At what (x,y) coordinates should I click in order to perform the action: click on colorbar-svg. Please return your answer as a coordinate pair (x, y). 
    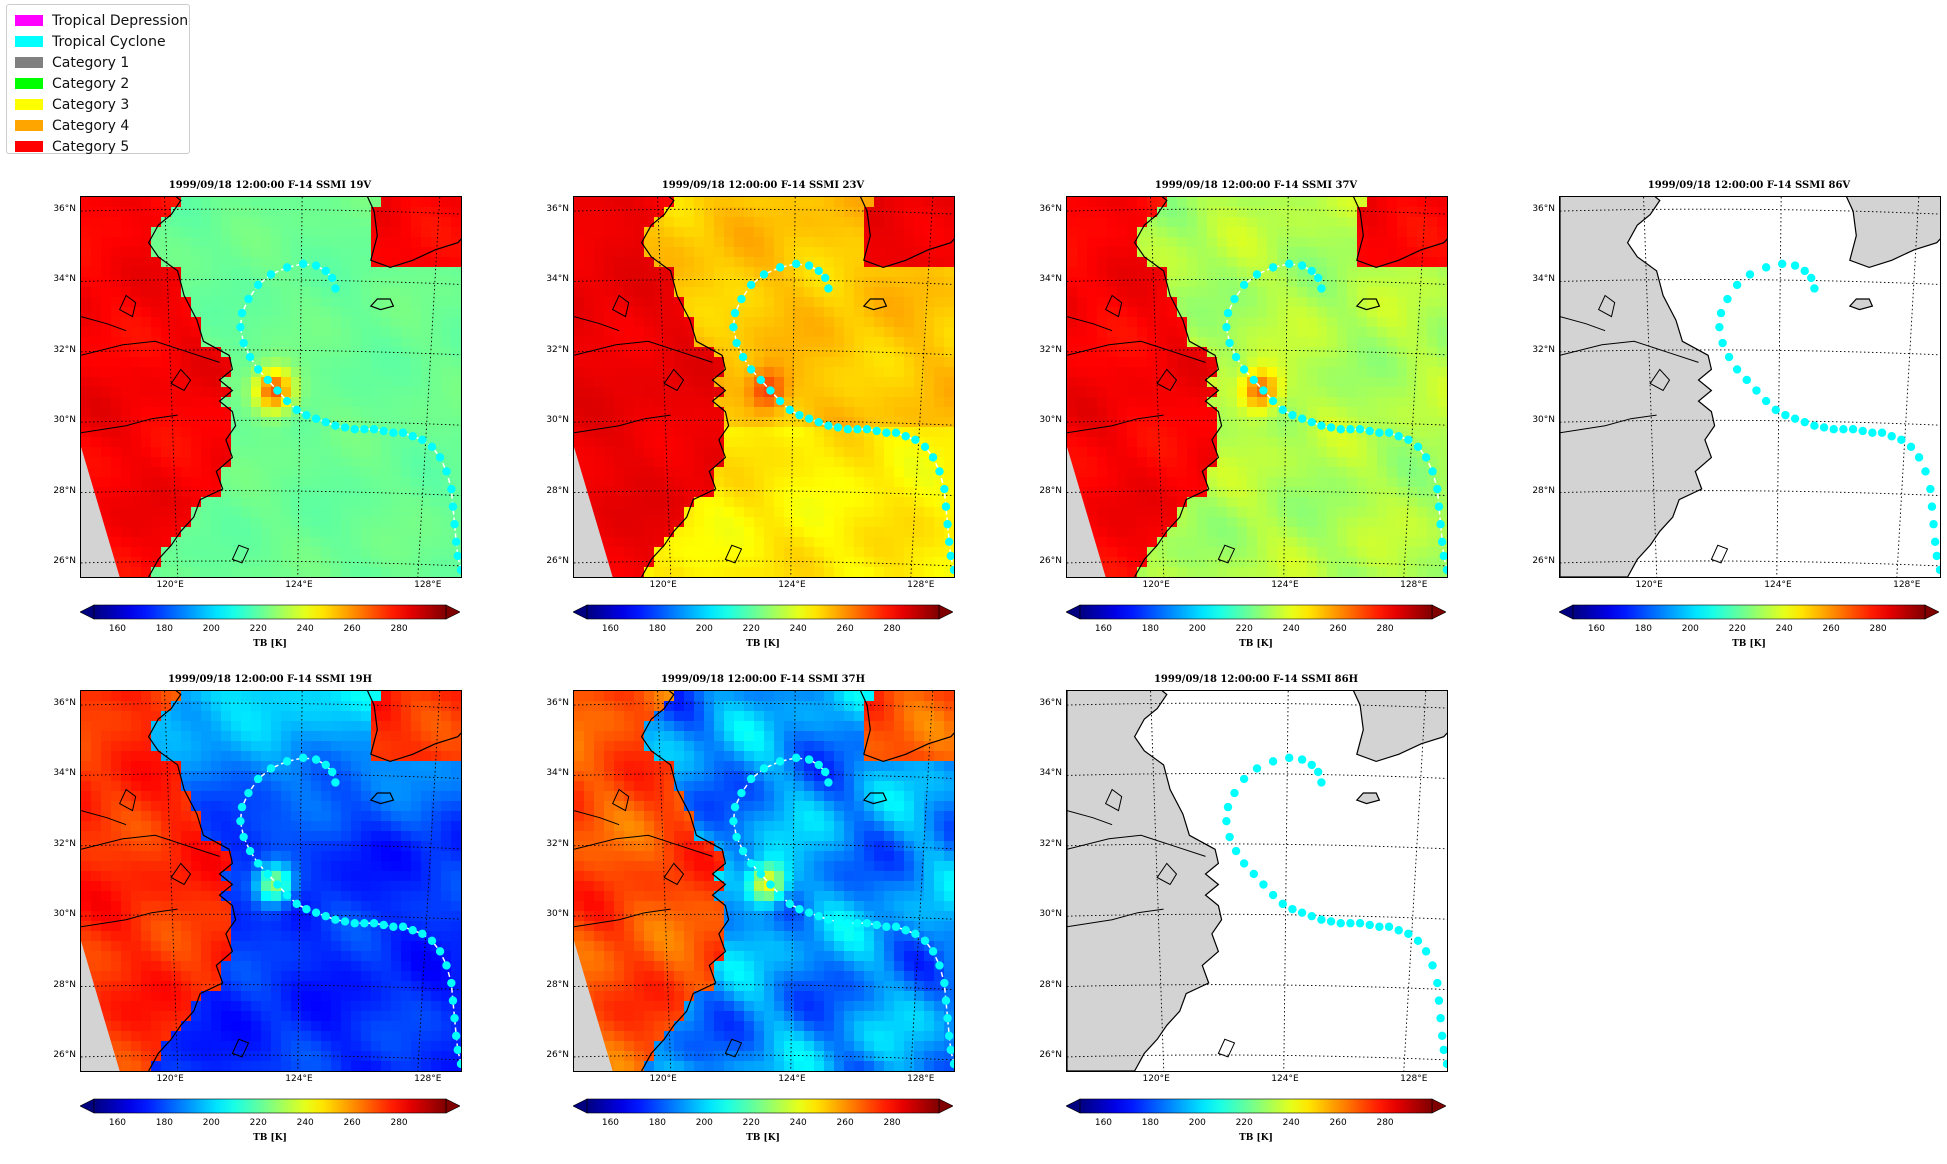
    Looking at the image, I should click on (1749, 612).